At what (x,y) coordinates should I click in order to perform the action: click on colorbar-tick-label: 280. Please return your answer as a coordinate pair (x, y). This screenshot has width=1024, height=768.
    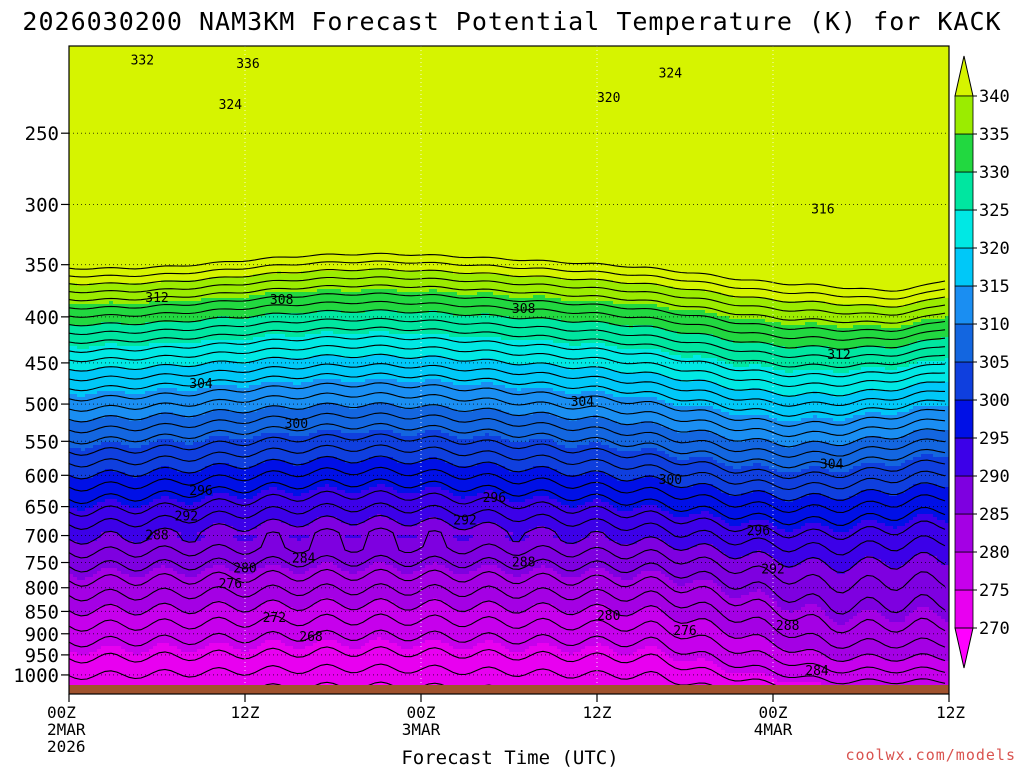
    Looking at the image, I should click on (994, 553).